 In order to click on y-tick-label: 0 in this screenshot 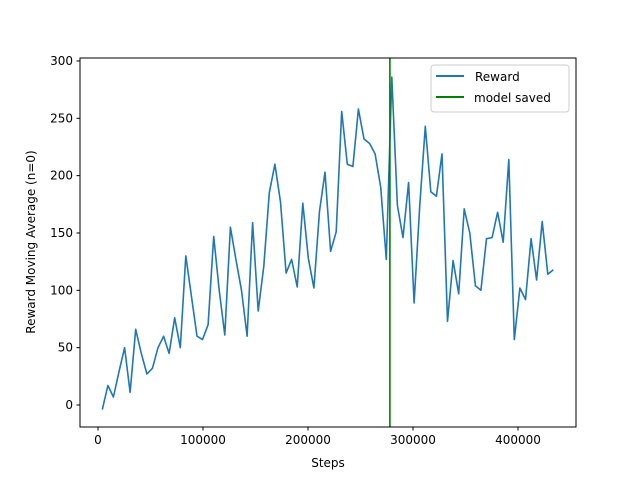, I will do `click(69, 405)`.